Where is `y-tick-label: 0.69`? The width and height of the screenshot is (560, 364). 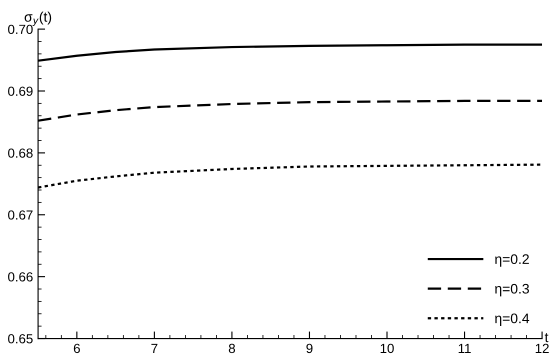 y-tick-label: 0.69 is located at coordinates (20, 91).